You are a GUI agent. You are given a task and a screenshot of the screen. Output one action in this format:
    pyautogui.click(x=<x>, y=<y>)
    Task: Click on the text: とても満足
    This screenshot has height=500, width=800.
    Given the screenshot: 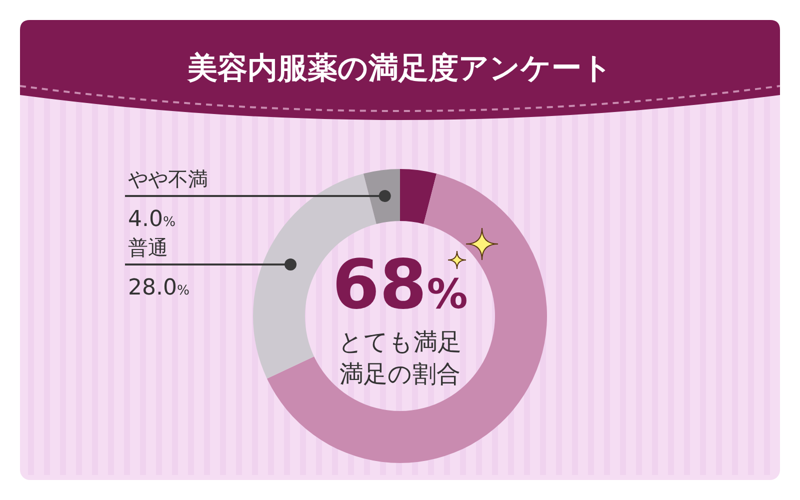 What is the action you would take?
    pyautogui.click(x=400, y=342)
    